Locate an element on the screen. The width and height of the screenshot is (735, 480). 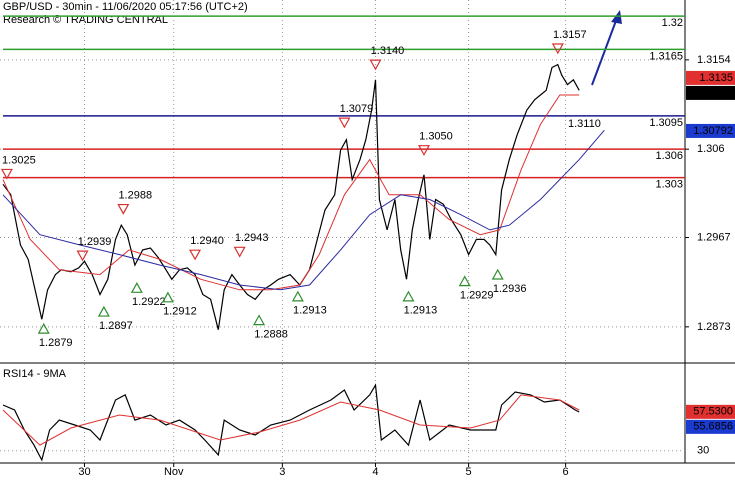
swing-label: 1.2988 is located at coordinates (135, 195).